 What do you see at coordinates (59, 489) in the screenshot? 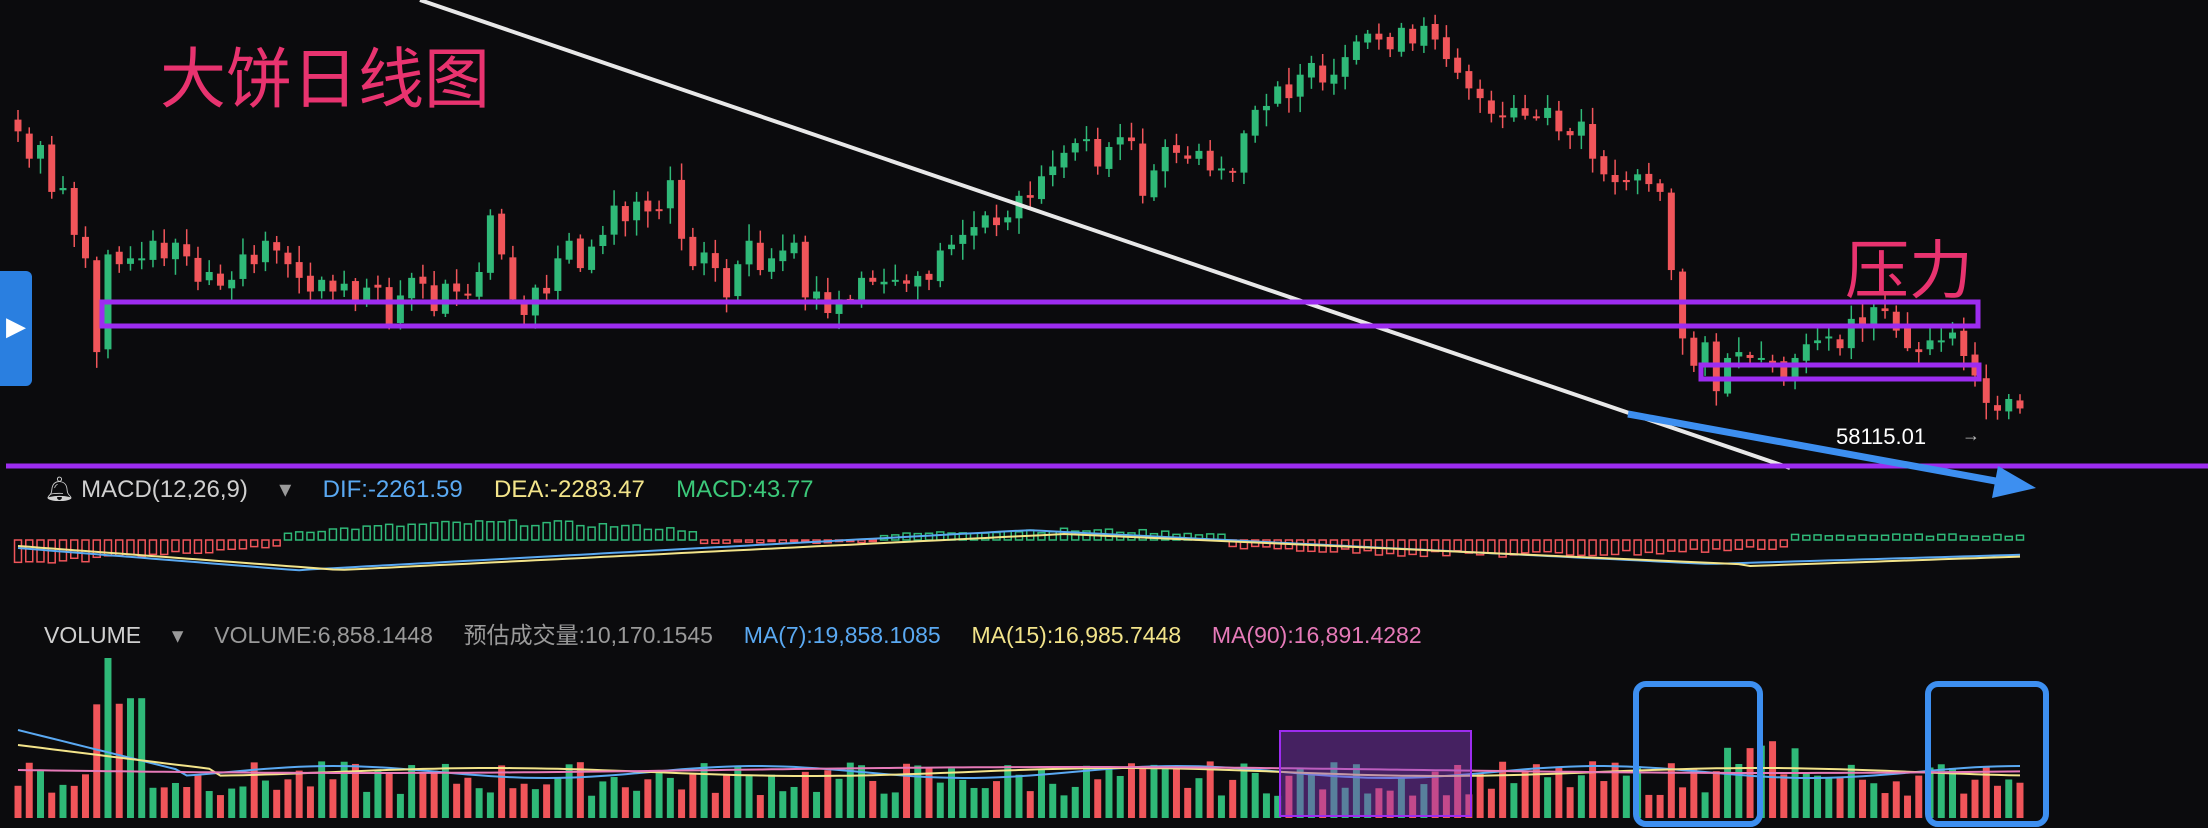
I see `bell-icon: 🔔︎` at bounding box center [59, 489].